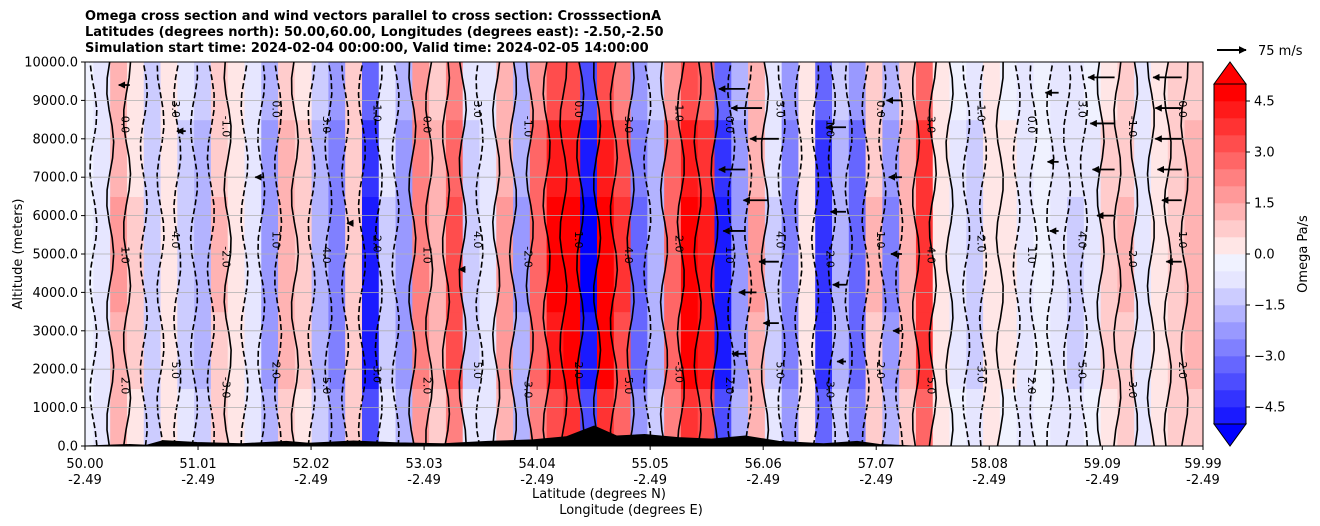  Describe the element at coordinates (18, 254) in the screenshot. I see `y-axis-label: Altitude (meters)` at that location.